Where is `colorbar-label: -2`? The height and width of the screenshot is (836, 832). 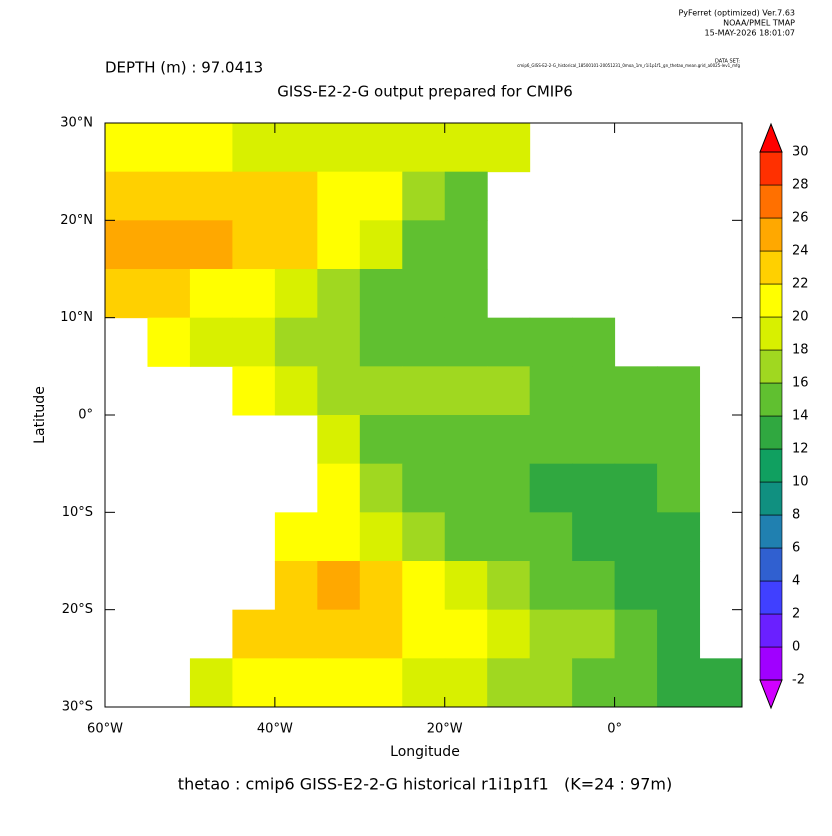 colorbar-label: -2 is located at coordinates (798, 680).